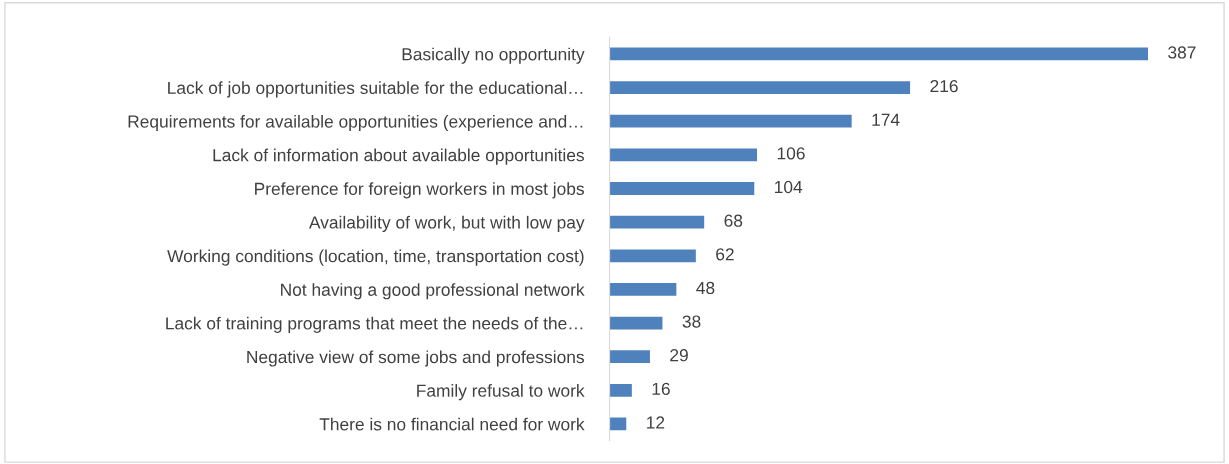 The height and width of the screenshot is (464, 1229). What do you see at coordinates (415, 358) in the screenshot?
I see `y-tick-label: Negative view of some jobs and professions` at bounding box center [415, 358].